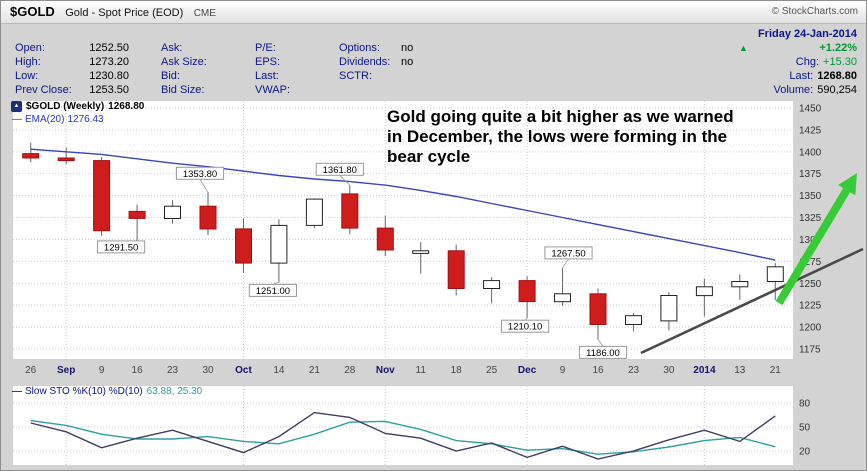 The height and width of the screenshot is (471, 867). I want to click on ema-line-swatch: —, so click(17, 119).